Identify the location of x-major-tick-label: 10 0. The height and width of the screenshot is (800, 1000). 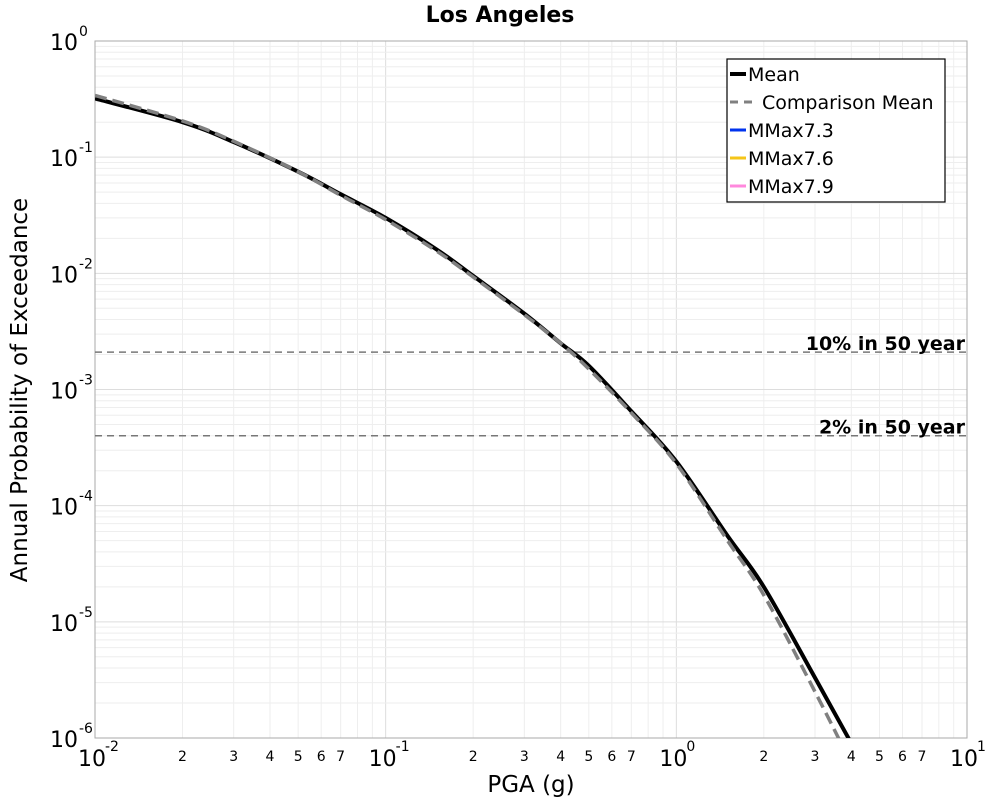
(677, 755).